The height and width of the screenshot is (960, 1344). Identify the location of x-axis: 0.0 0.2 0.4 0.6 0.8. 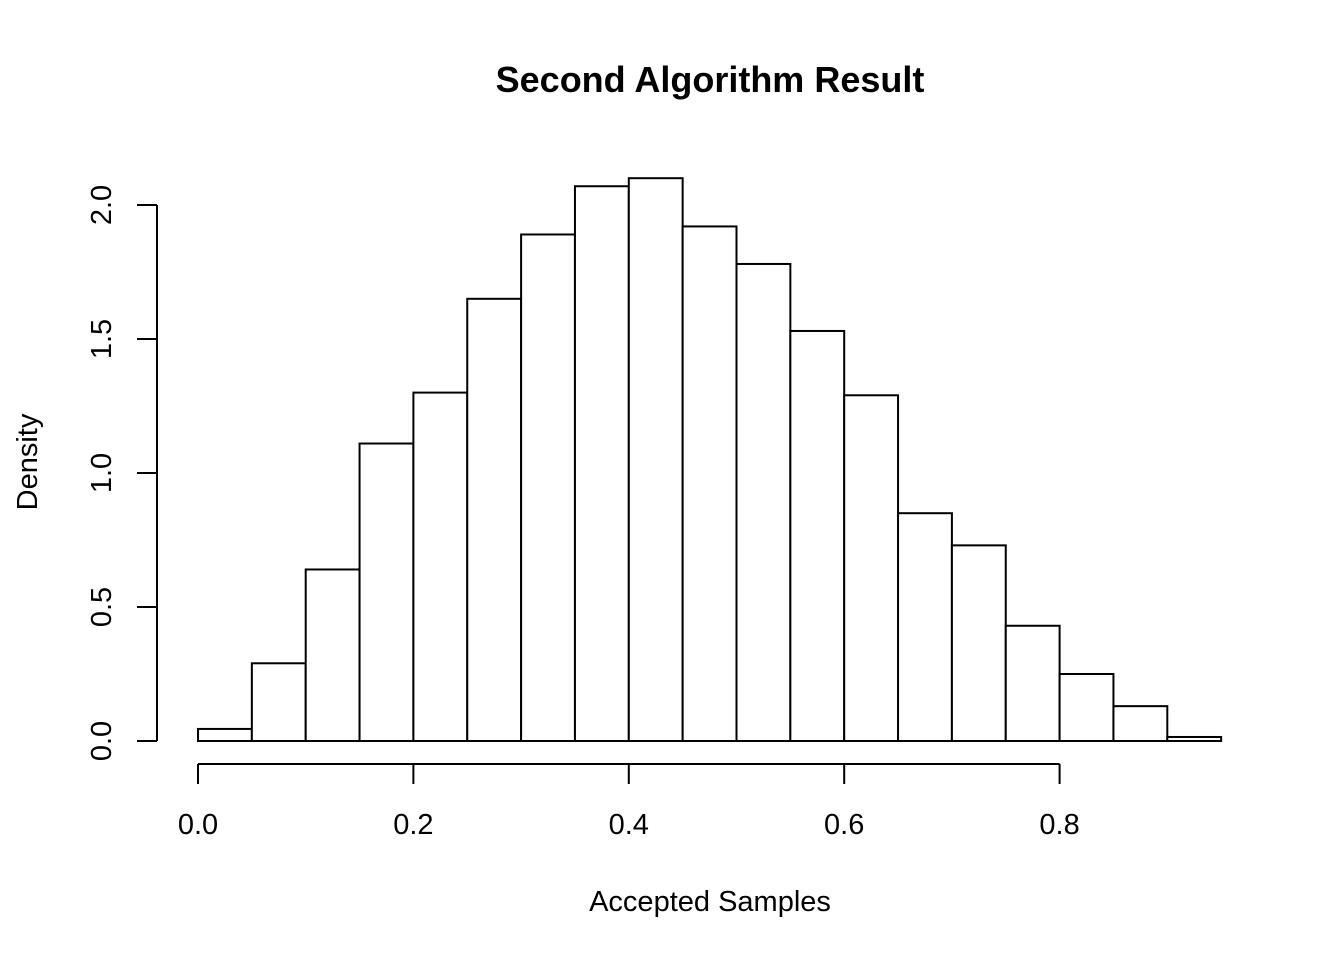
(629, 802).